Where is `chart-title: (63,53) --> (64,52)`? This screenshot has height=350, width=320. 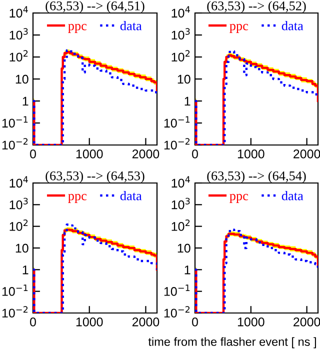 chart-title: (63,53) --> (64,52) is located at coordinates (256, 7).